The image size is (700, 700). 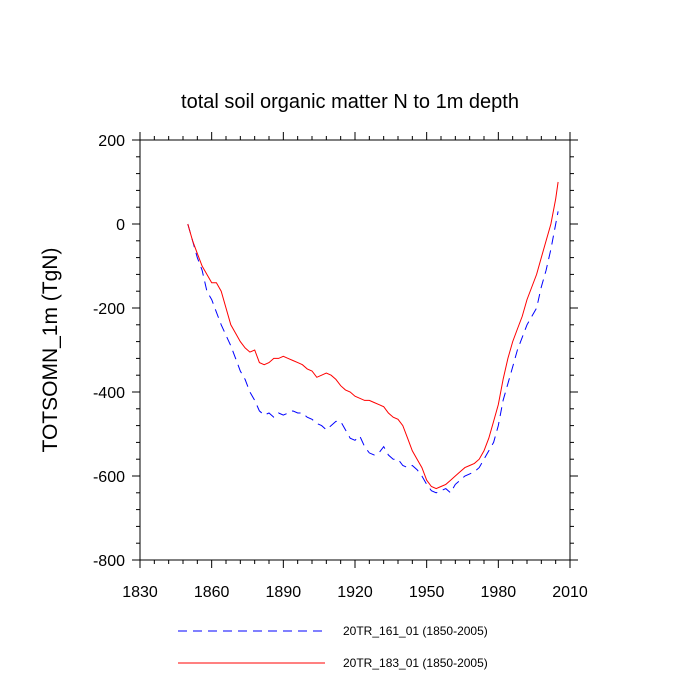 What do you see at coordinates (111, 141) in the screenshot?
I see `y-tick-label: 200` at bounding box center [111, 141].